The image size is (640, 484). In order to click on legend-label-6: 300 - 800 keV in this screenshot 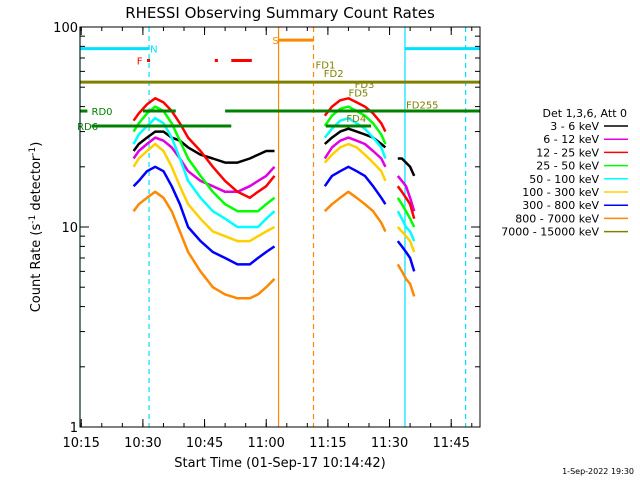, I will do `click(560, 205)`.